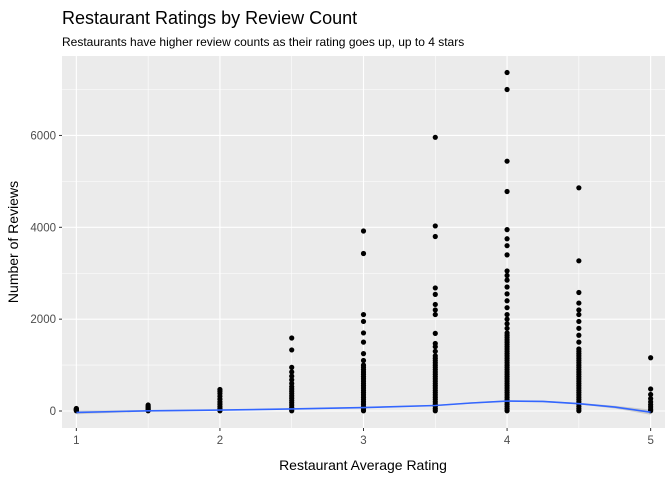  Describe the element at coordinates (220, 441) in the screenshot. I see `x-tick-label: 2` at that location.